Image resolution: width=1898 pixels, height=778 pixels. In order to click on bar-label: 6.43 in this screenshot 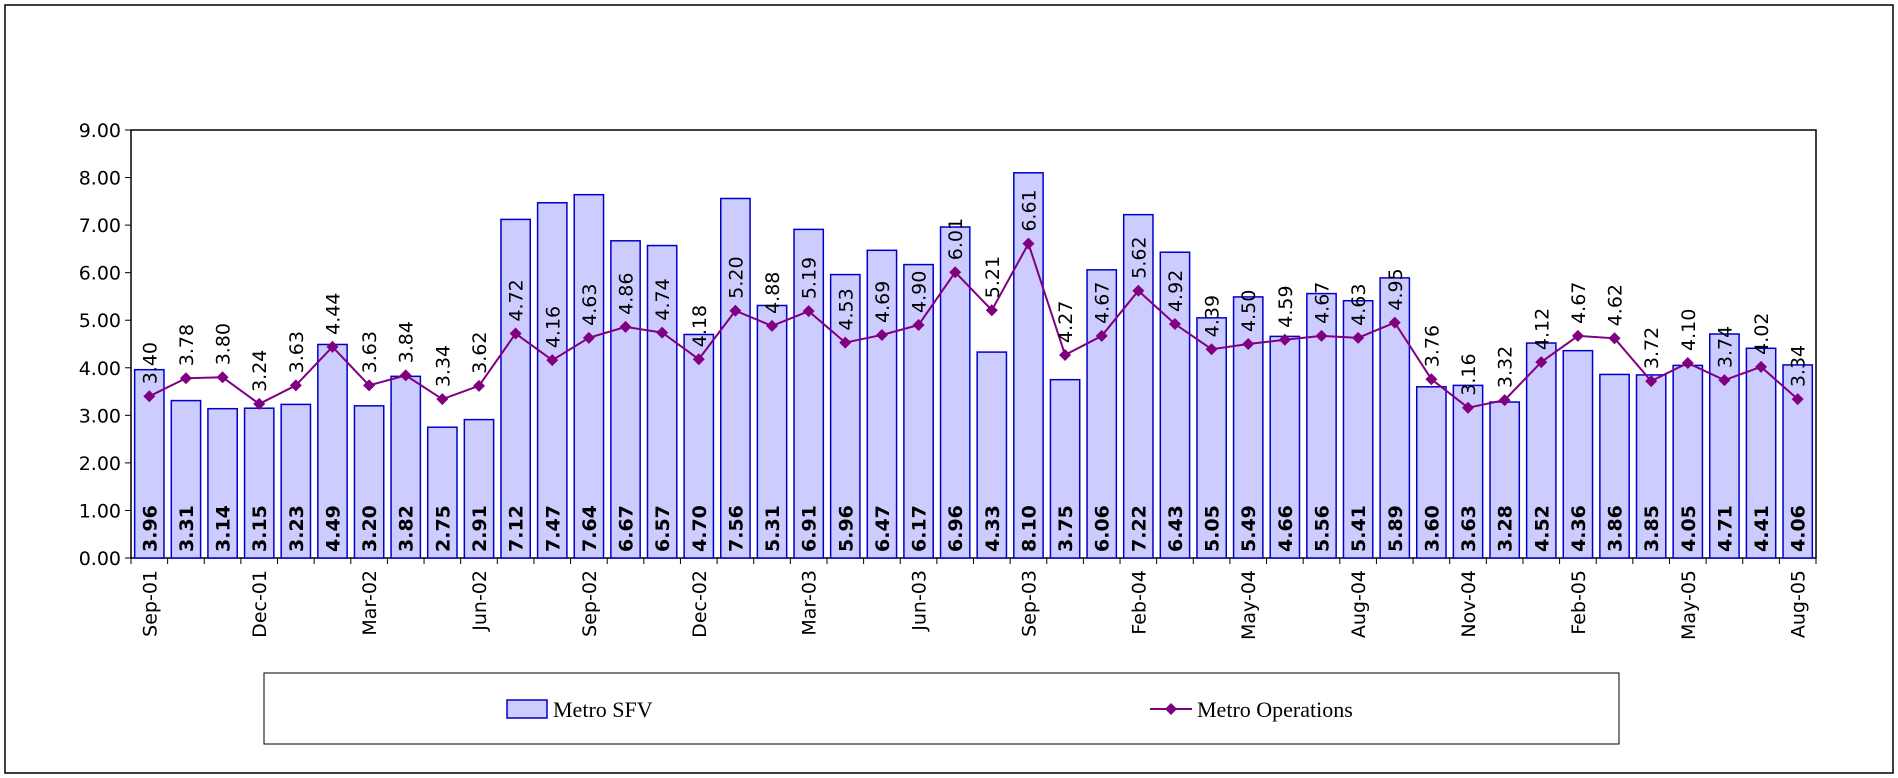, I will do `click(1176, 528)`.